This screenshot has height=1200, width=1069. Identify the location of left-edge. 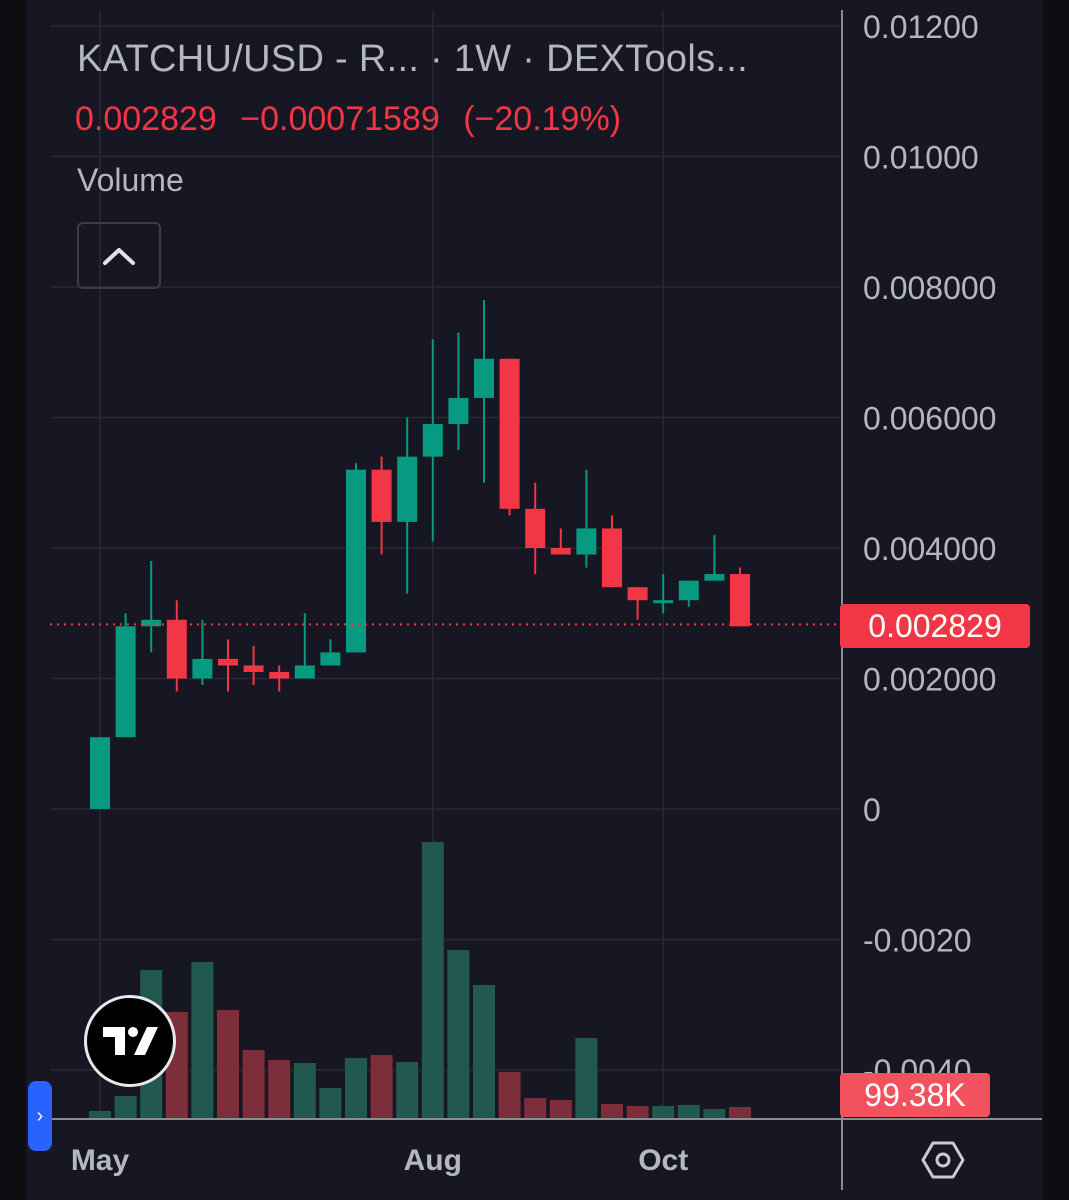
(13, 600).